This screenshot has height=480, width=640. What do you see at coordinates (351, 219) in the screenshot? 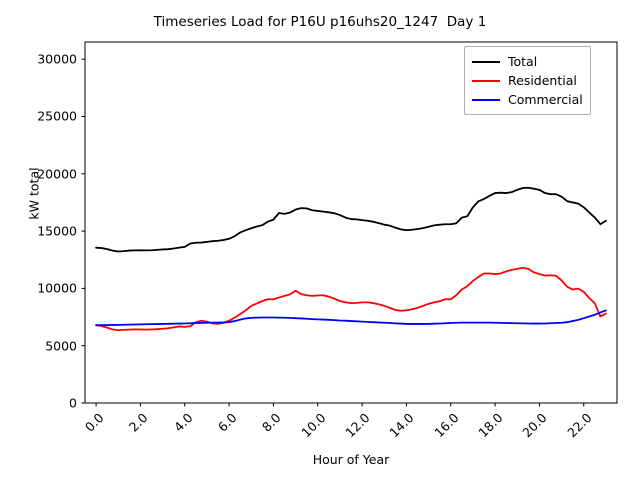
I see `series-line-total` at bounding box center [351, 219].